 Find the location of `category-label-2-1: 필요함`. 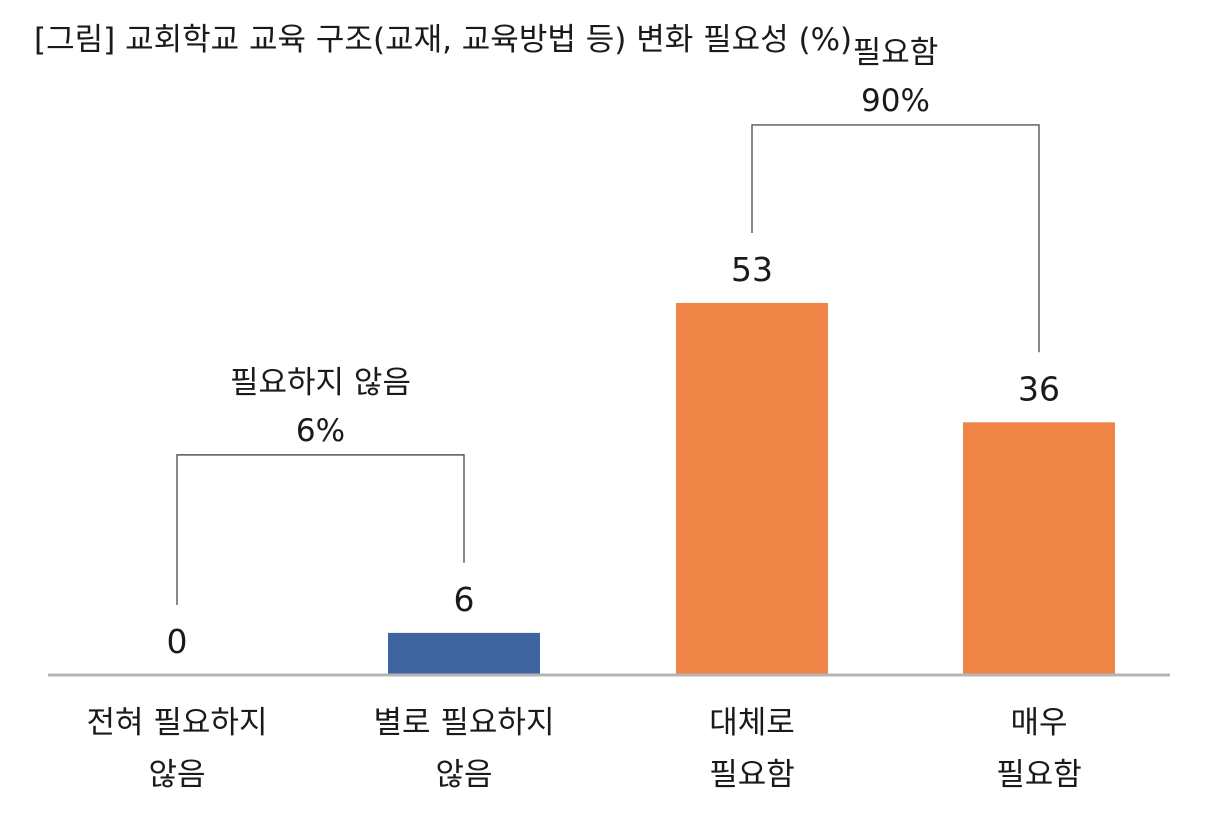

category-label-2-1: 필요함 is located at coordinates (752, 775).